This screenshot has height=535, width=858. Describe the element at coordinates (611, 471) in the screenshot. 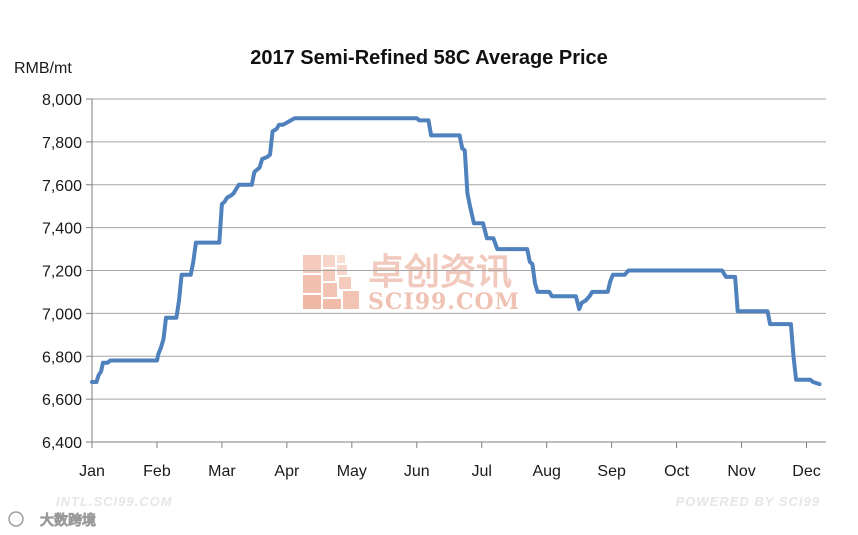

I see `x-tick-label: Sep` at that location.